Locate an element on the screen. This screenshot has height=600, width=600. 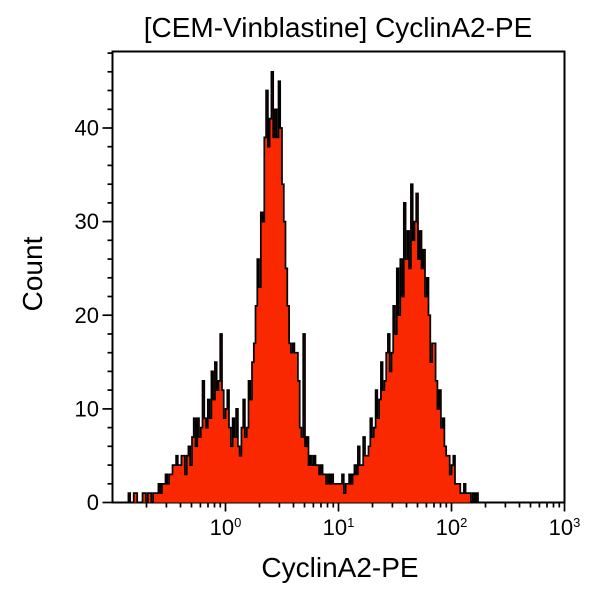
svg-text: [CEM-Vinblastine] CyclinA2-PE is located at coordinates (338, 27).